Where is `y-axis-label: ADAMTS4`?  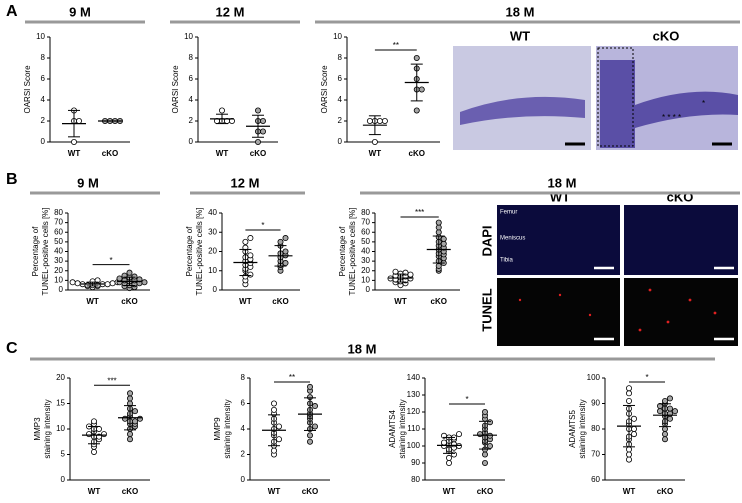
y-axis-label: ADAMTS4 is located at coordinates (392, 429).